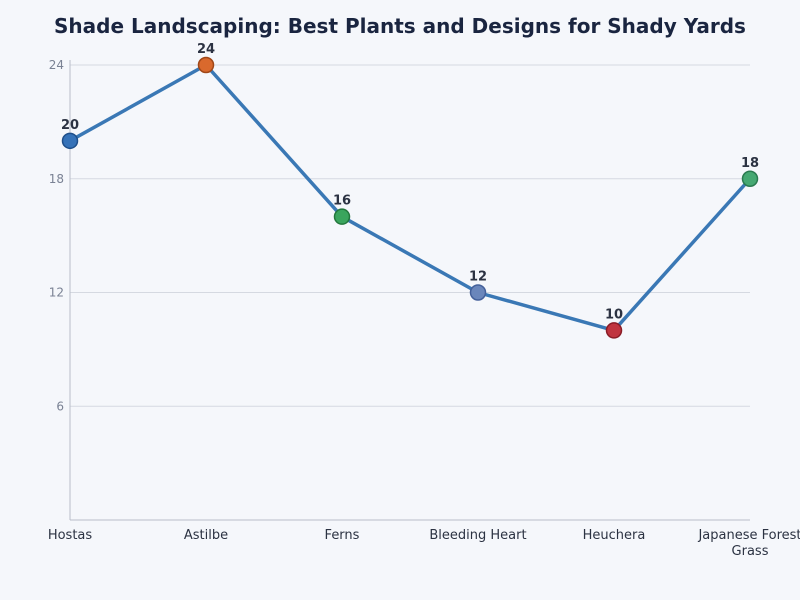 Image resolution: width=800 pixels, height=600 pixels. Describe the element at coordinates (206, 535) in the screenshot. I see `x-tick-label: Astilbe` at that location.